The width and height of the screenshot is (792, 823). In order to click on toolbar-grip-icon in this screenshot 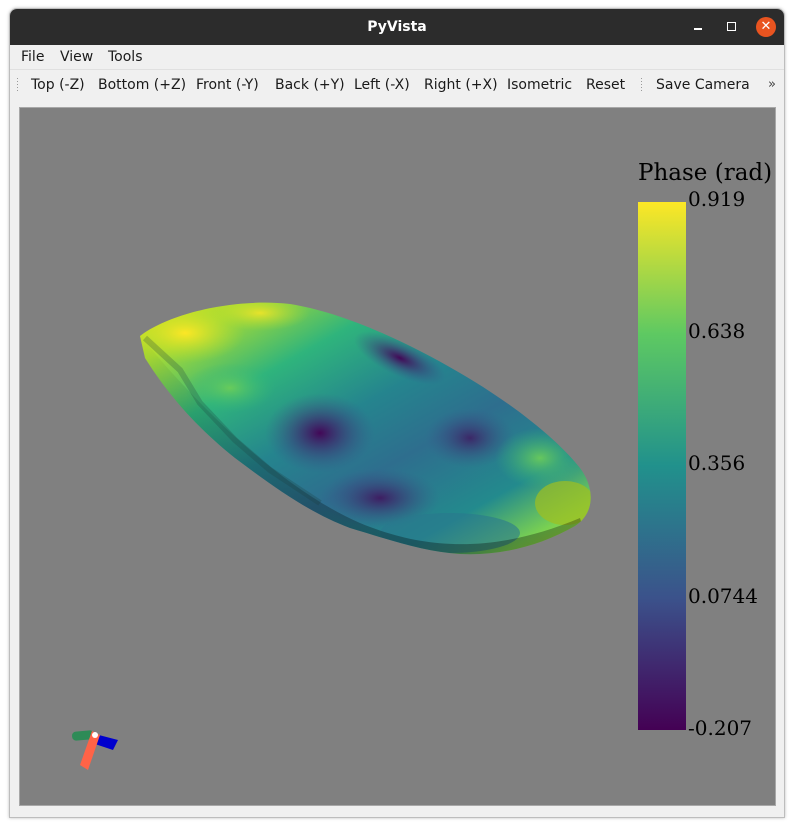, I will do `click(17, 85)`.